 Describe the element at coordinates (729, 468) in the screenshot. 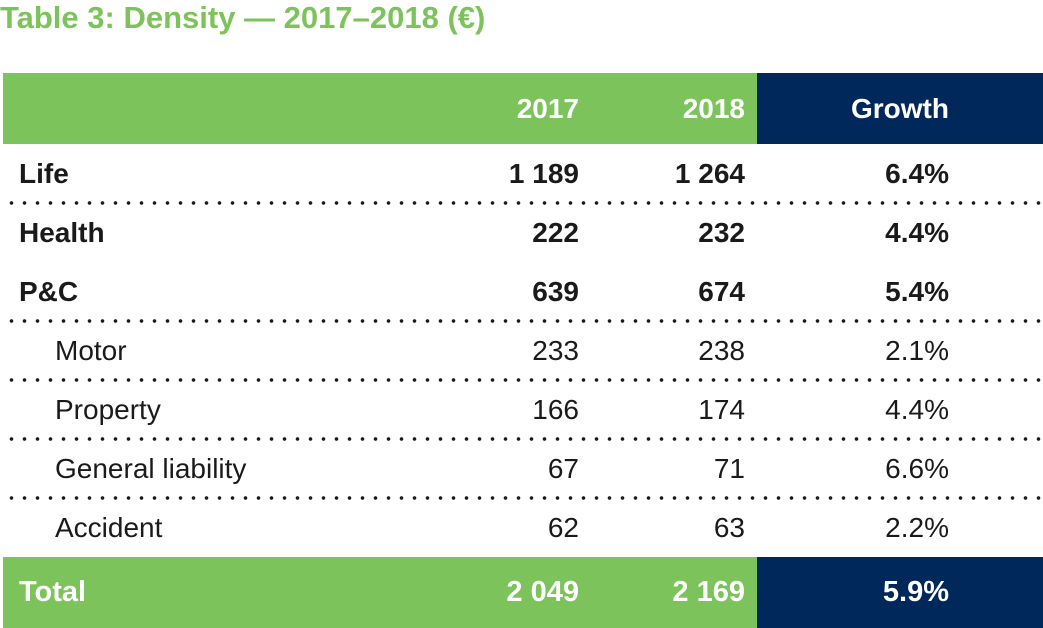

I see `row-value-2018: 71` at that location.